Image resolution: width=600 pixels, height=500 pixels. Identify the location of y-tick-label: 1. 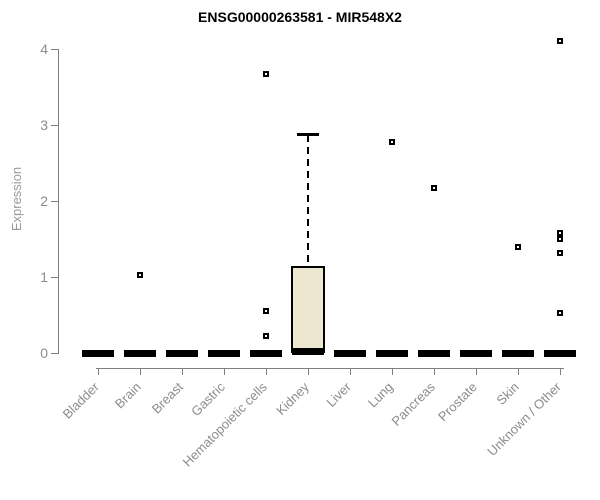
(44, 277).